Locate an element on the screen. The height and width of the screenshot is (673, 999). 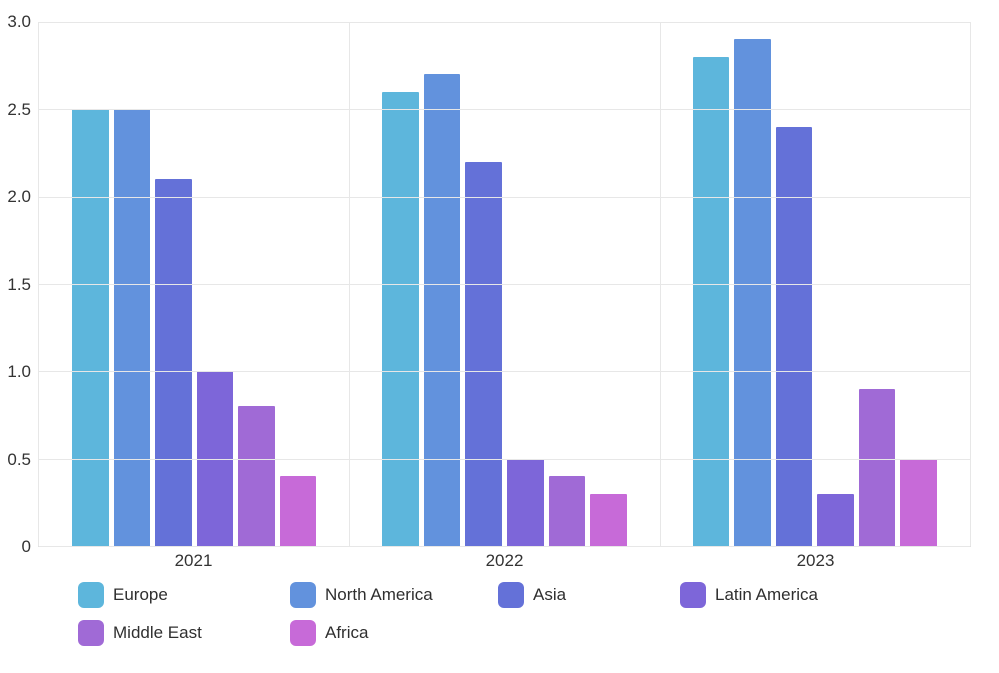
bar-europe-2021 is located at coordinates (90, 327).